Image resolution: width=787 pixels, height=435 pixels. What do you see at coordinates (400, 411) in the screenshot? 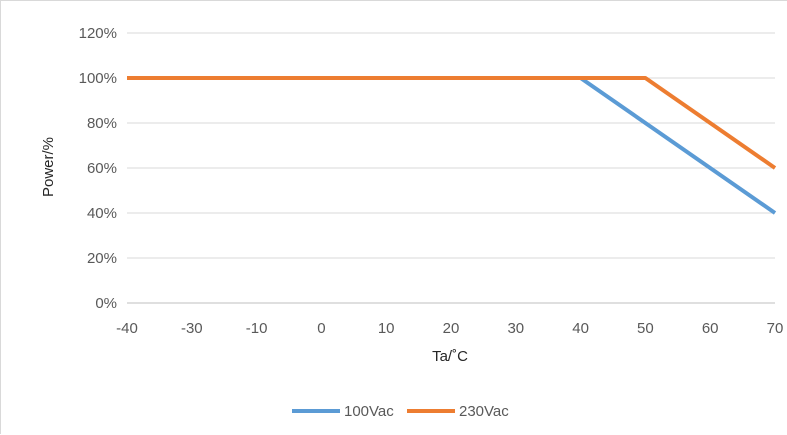
I see `legend: 100Vac 230Vac` at bounding box center [400, 411].